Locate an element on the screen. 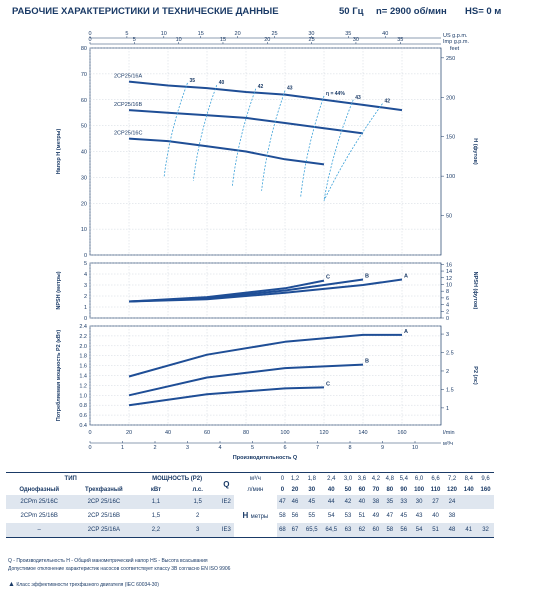 The image size is (537, 600). x-axis-unit: l/min is located at coordinates (449, 433).